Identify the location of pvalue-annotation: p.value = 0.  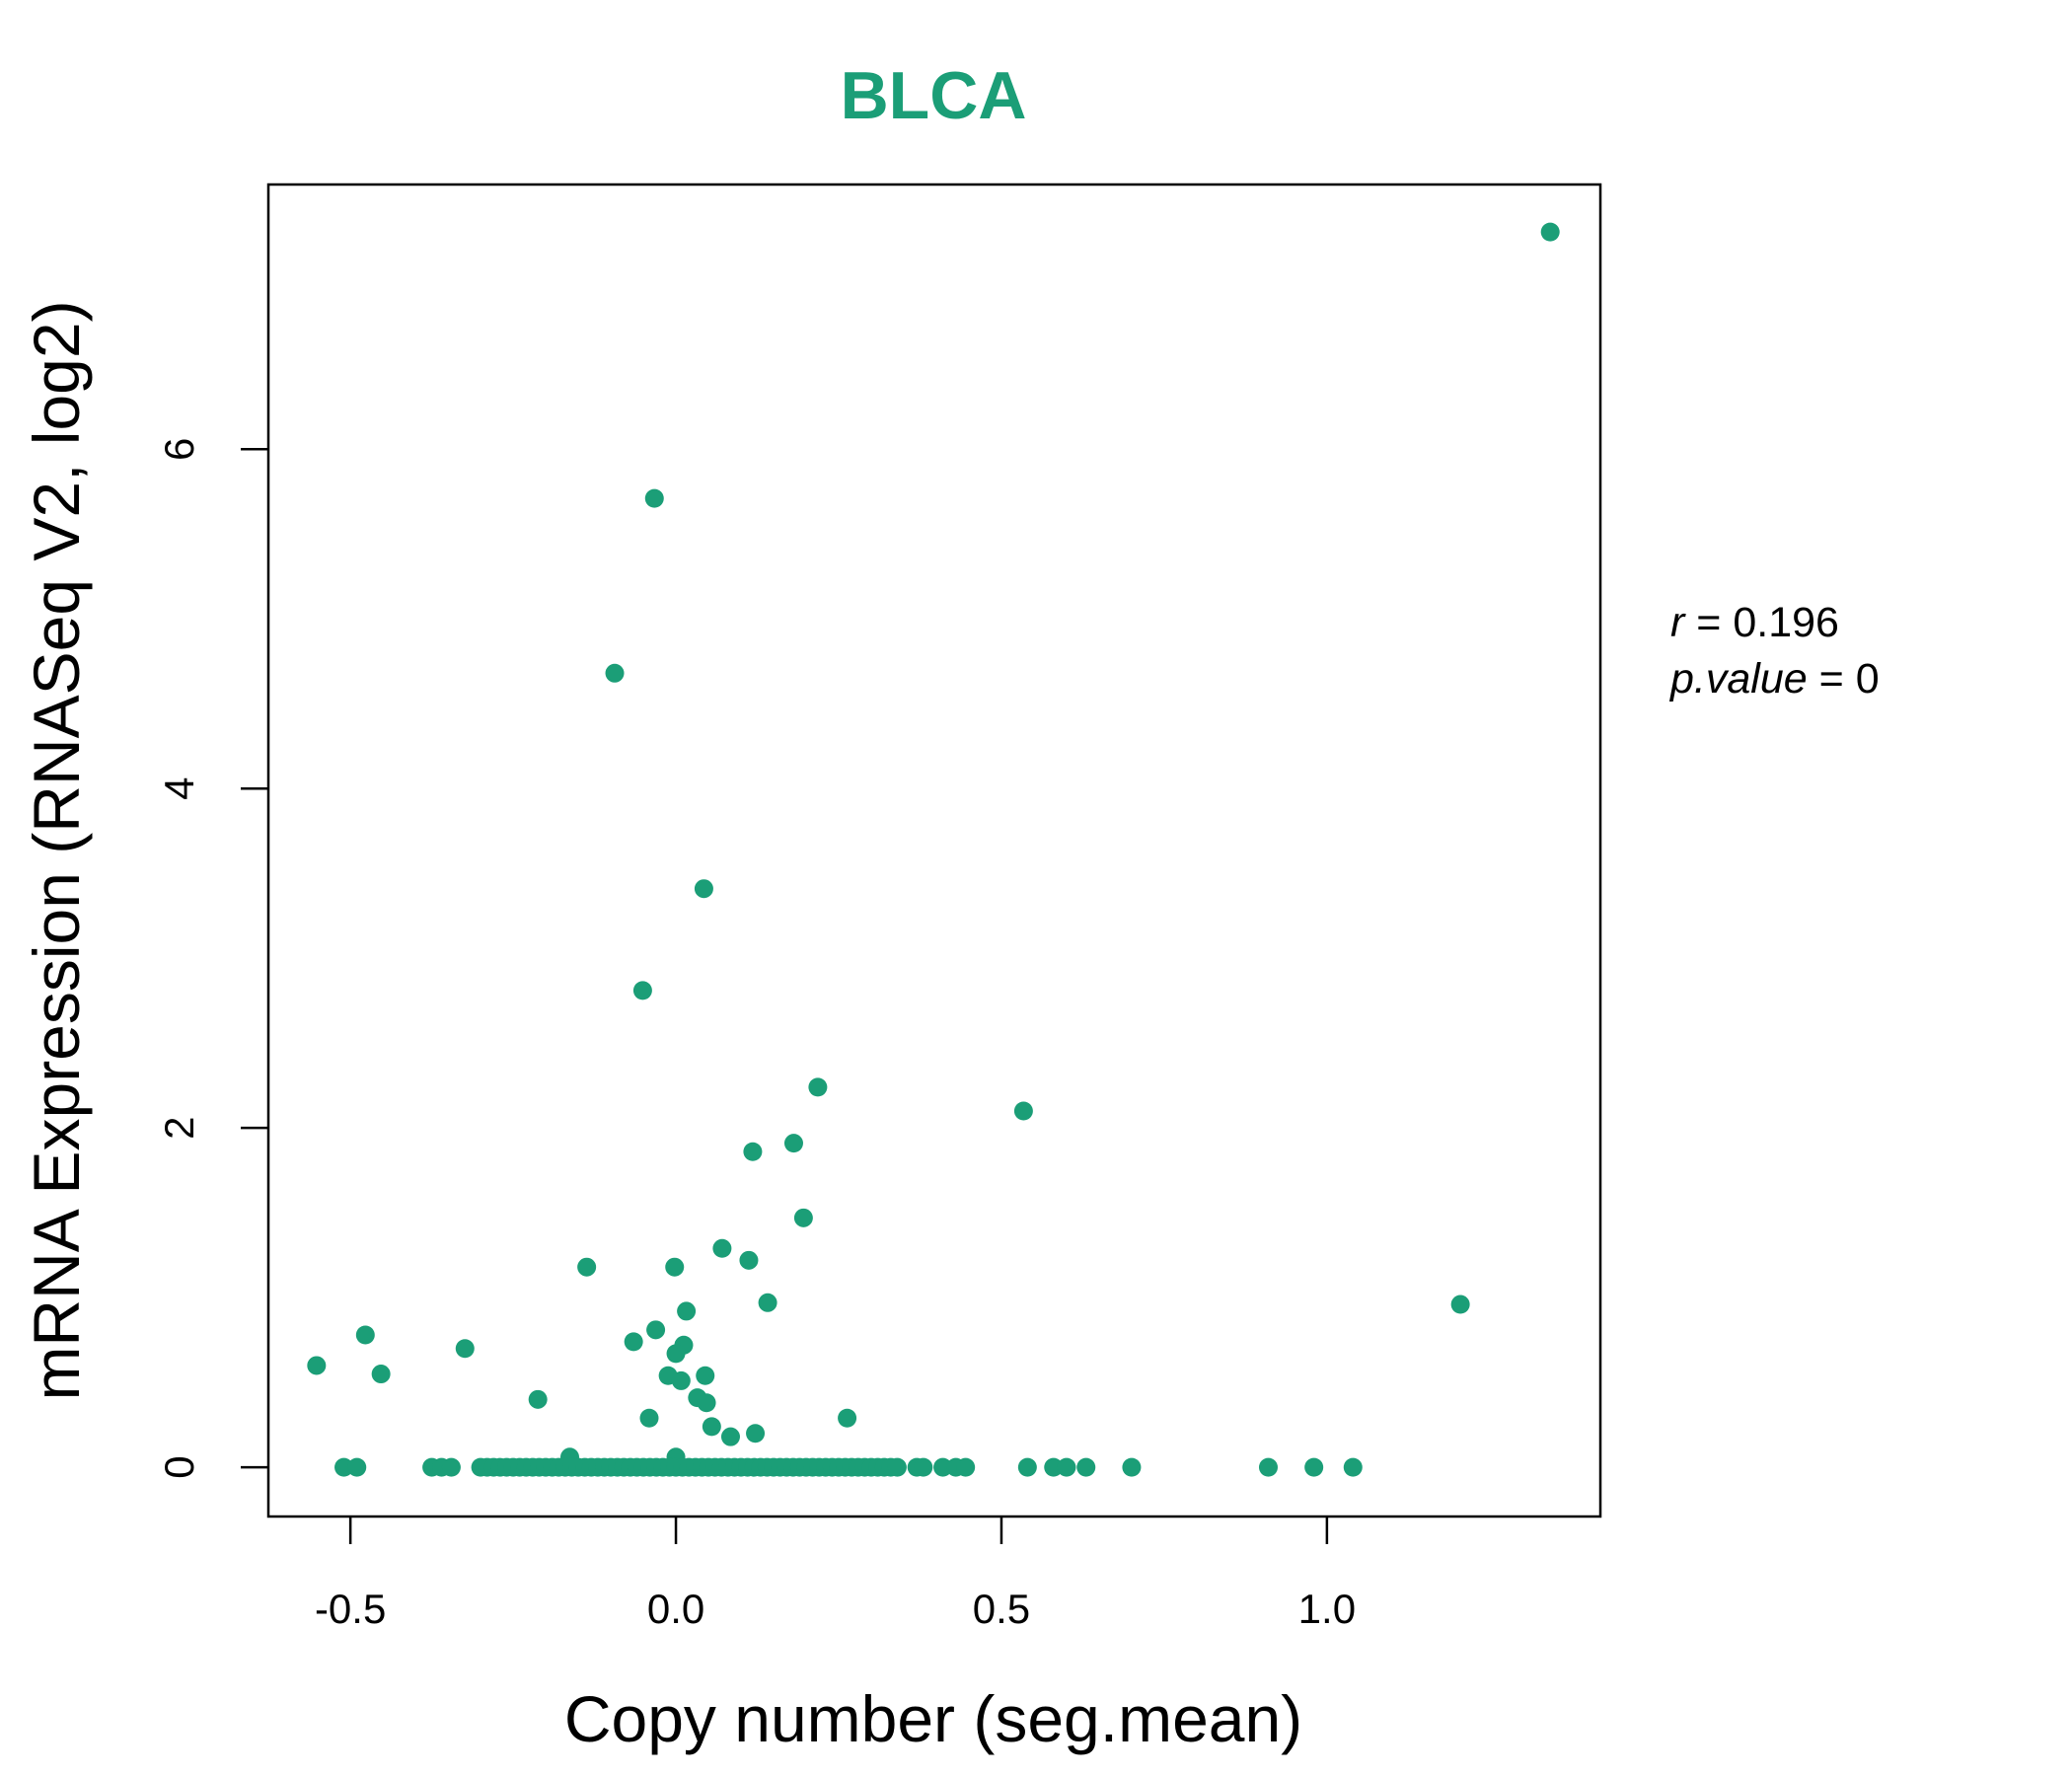
(1774, 679).